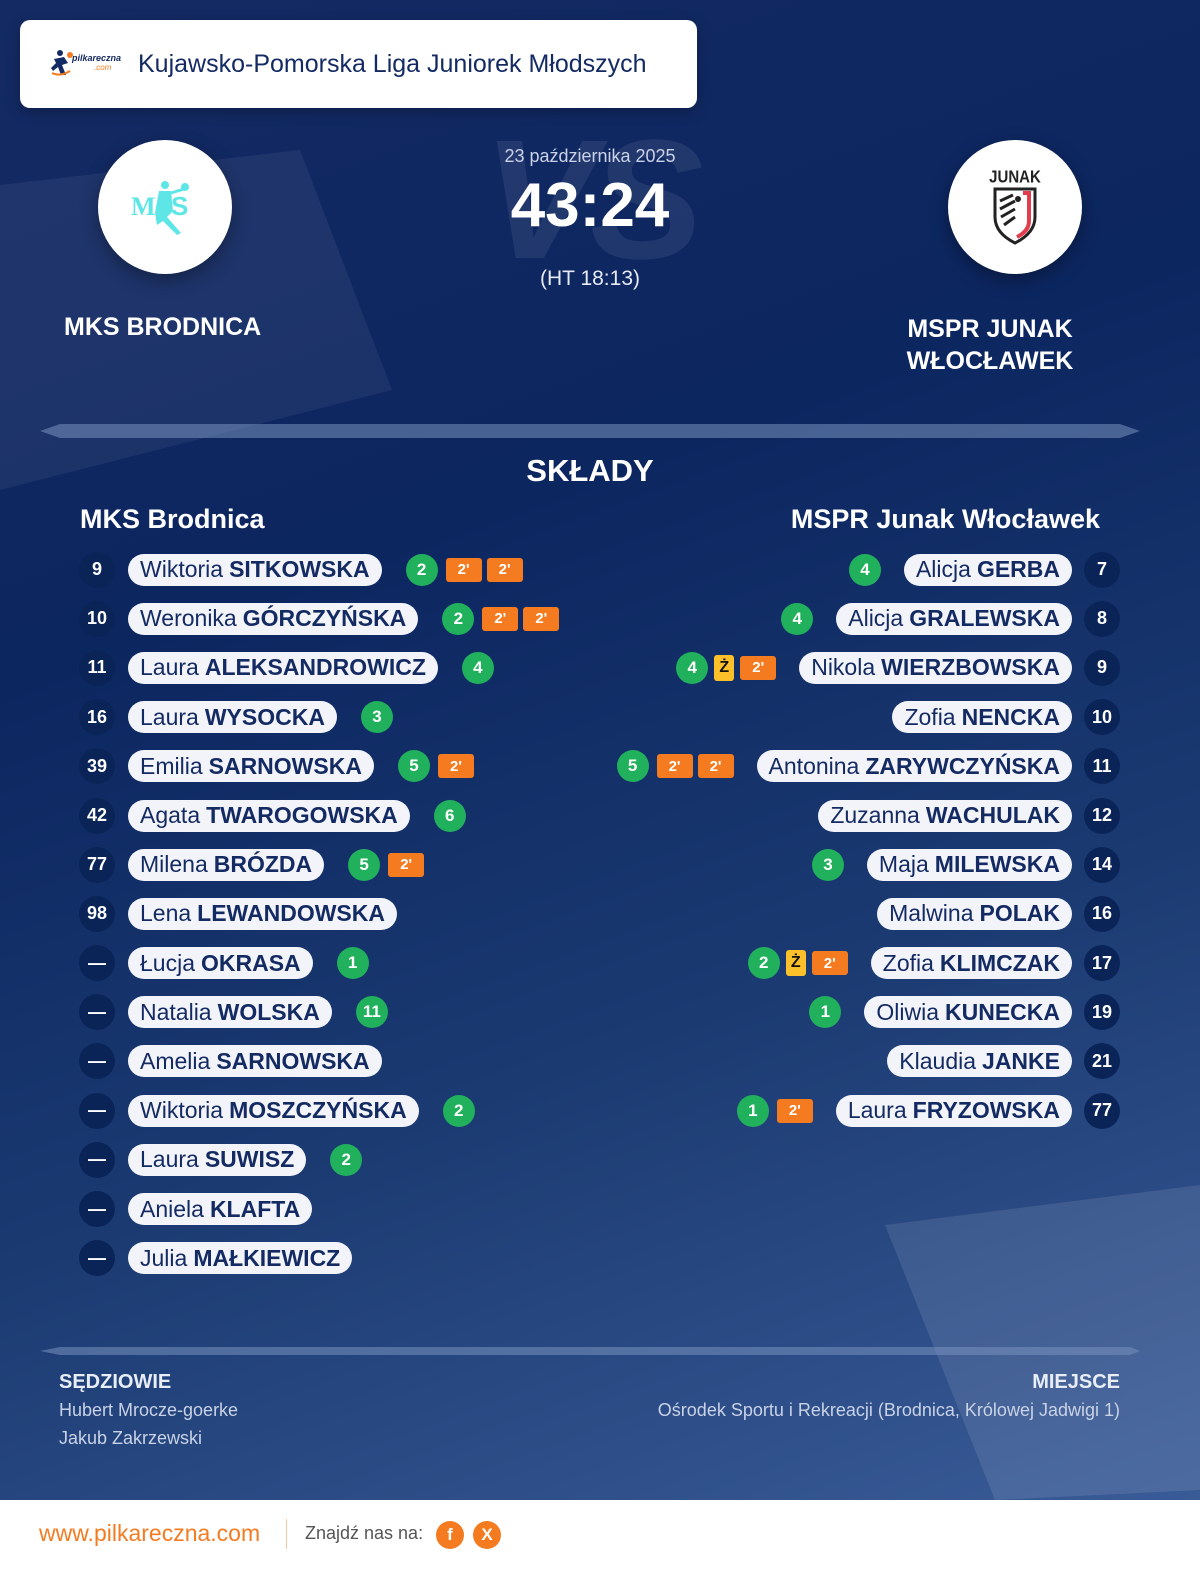  What do you see at coordinates (273, 618) in the screenshot?
I see `player-name: Weronika GÓRCZYŃSKA` at bounding box center [273, 618].